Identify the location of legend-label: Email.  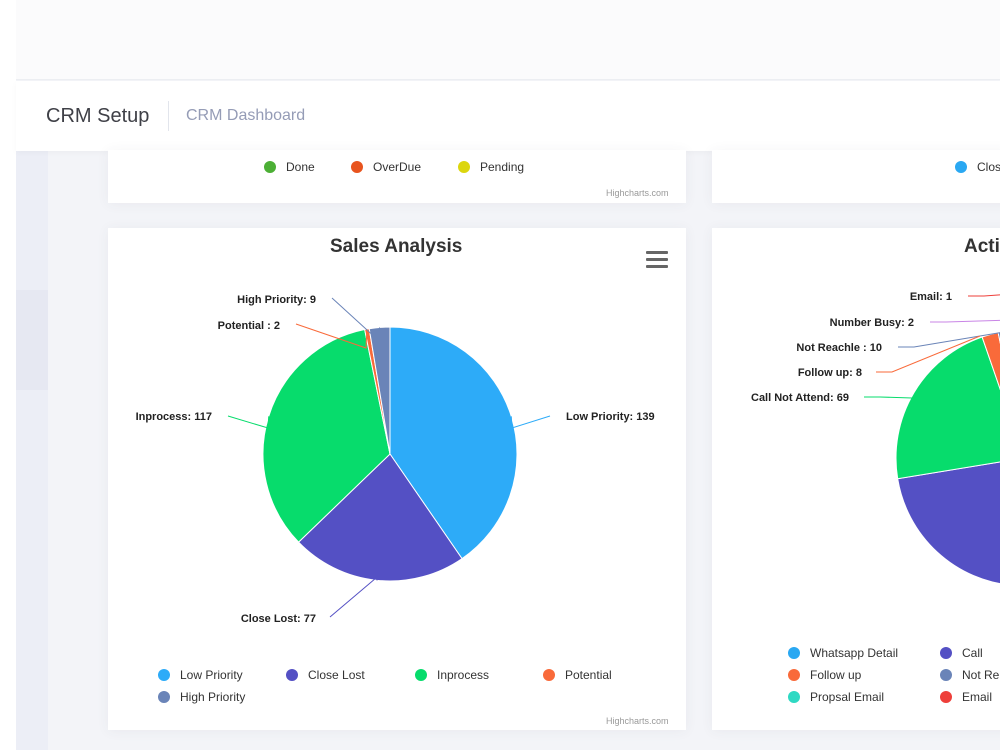
(977, 697).